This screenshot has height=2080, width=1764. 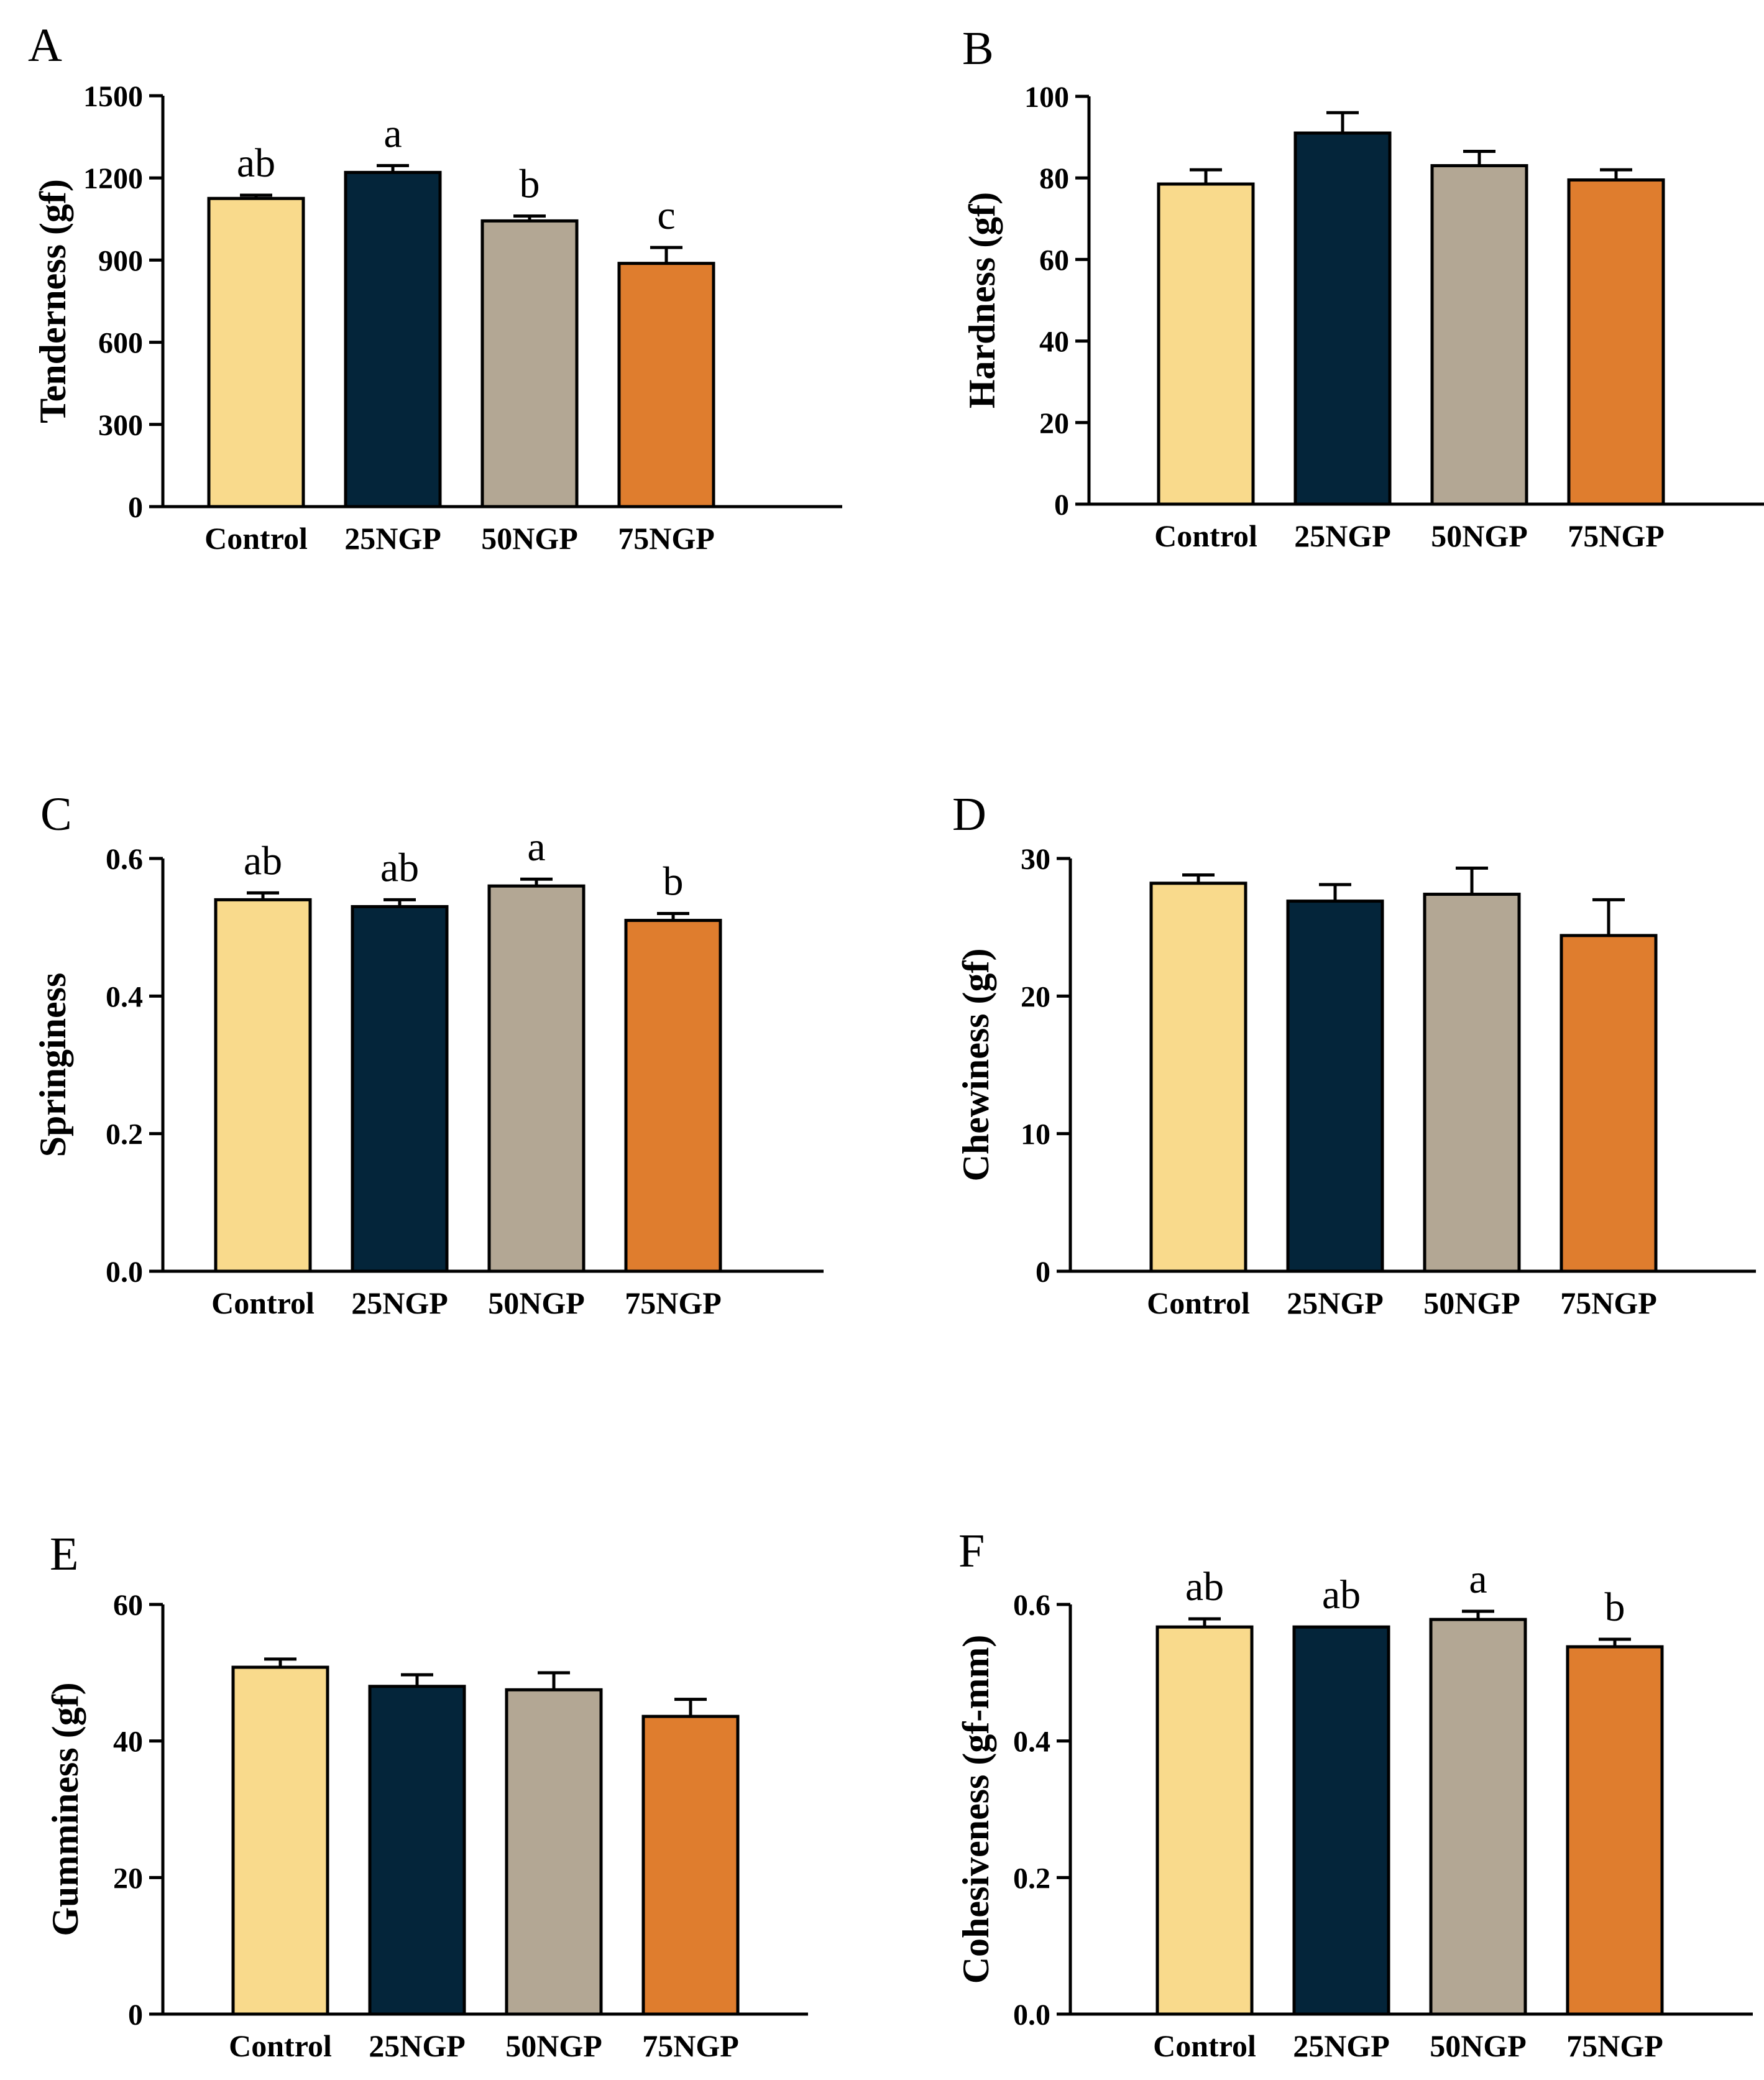 What do you see at coordinates (971, 1551) in the screenshot?
I see `panel-letter: F` at bounding box center [971, 1551].